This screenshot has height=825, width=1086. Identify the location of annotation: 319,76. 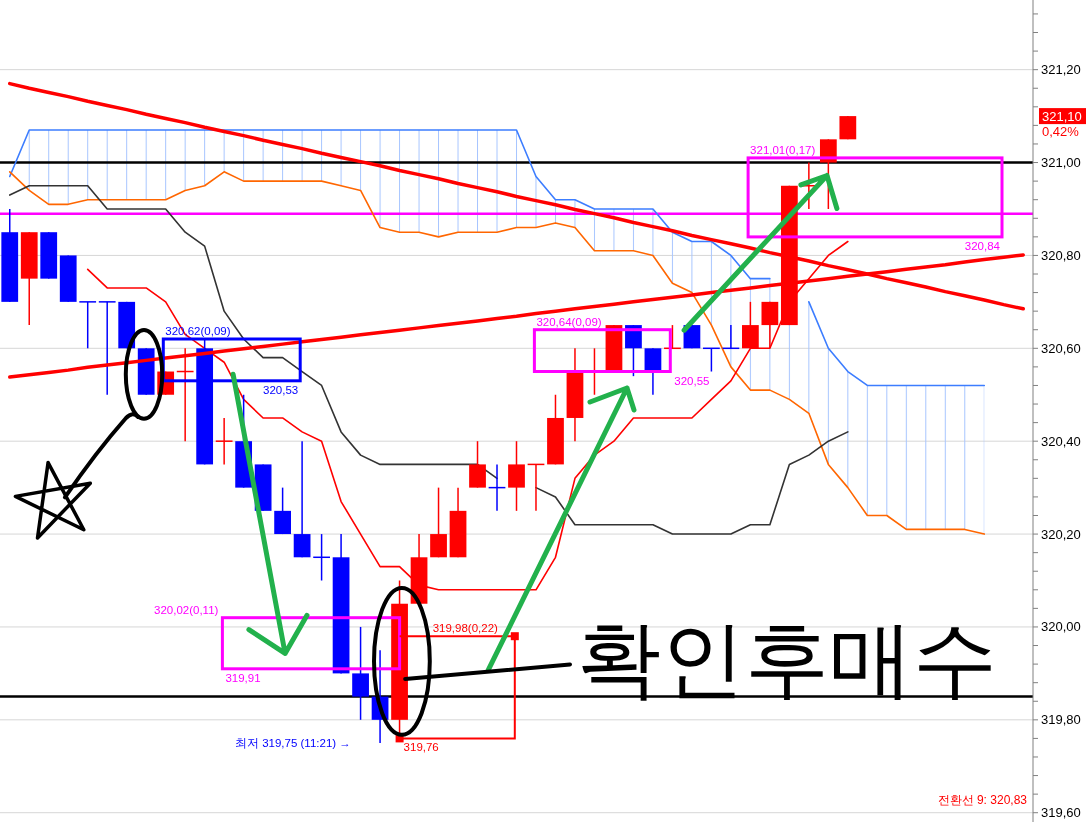
(421, 747).